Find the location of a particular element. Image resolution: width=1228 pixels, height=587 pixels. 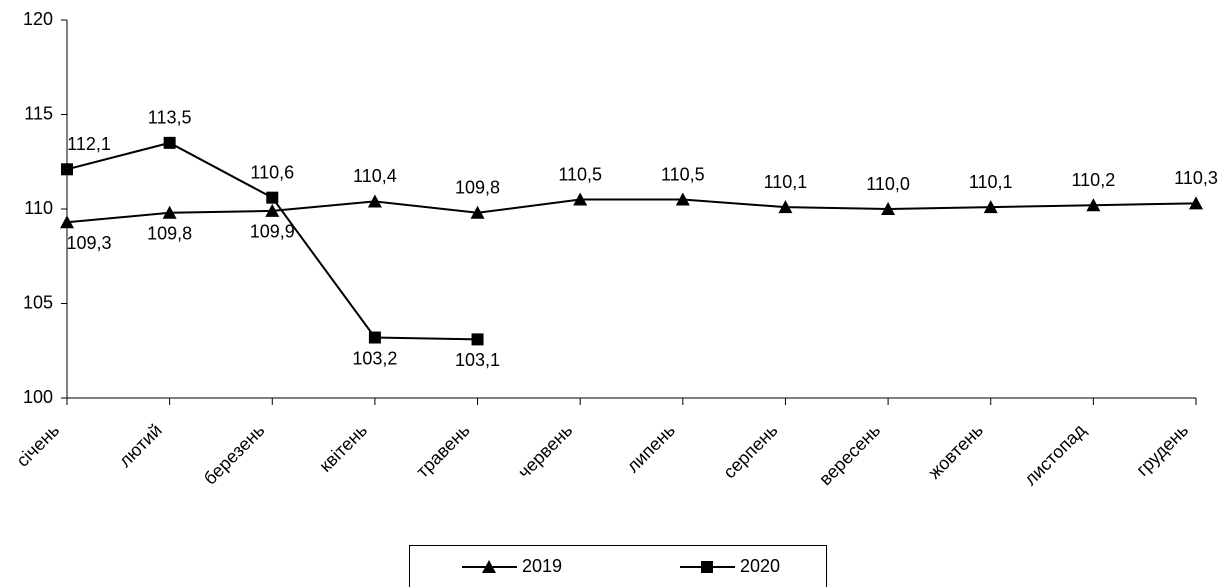

x-tick-label: грудень is located at coordinates (1162, 450).